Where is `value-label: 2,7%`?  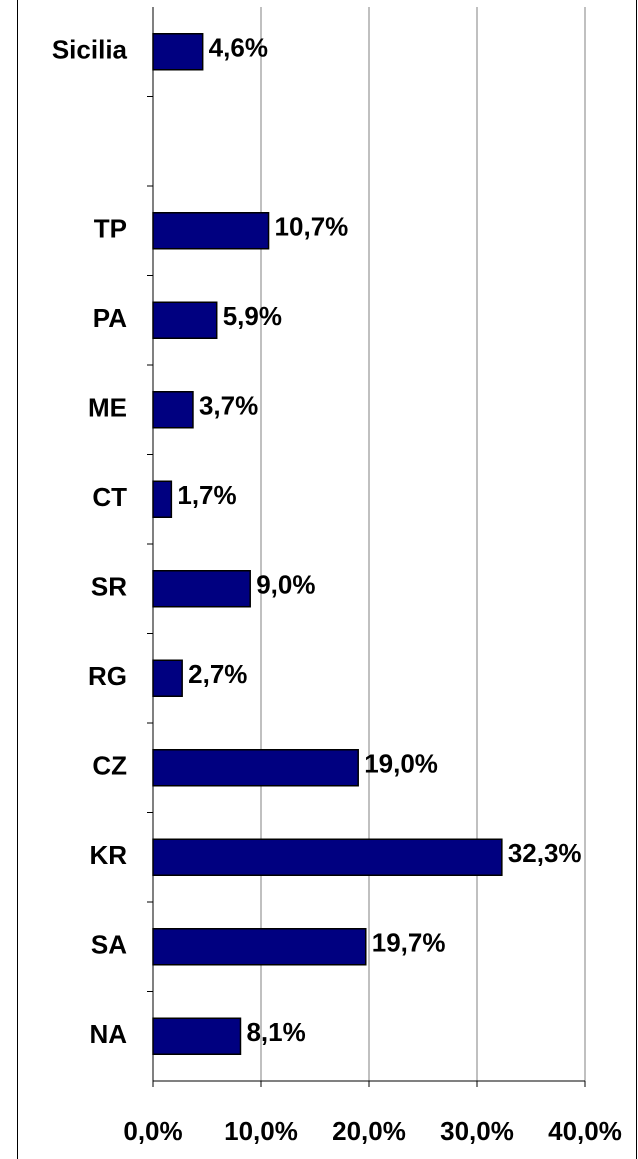 value-label: 2,7% is located at coordinates (217, 674).